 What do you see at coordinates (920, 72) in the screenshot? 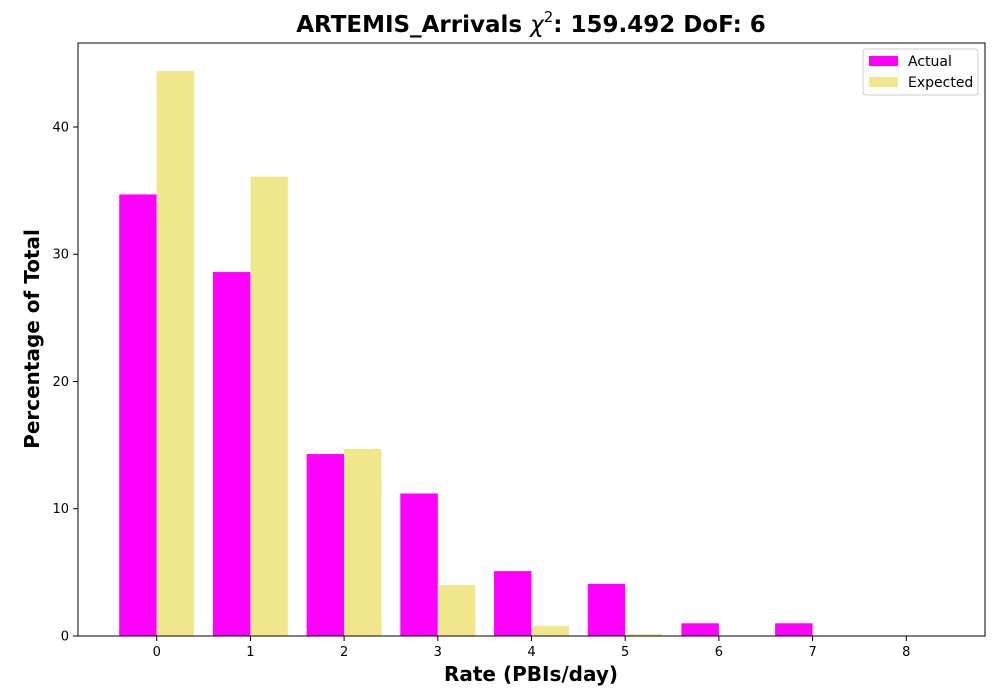
I see `legend: Actual Expected` at bounding box center [920, 72].